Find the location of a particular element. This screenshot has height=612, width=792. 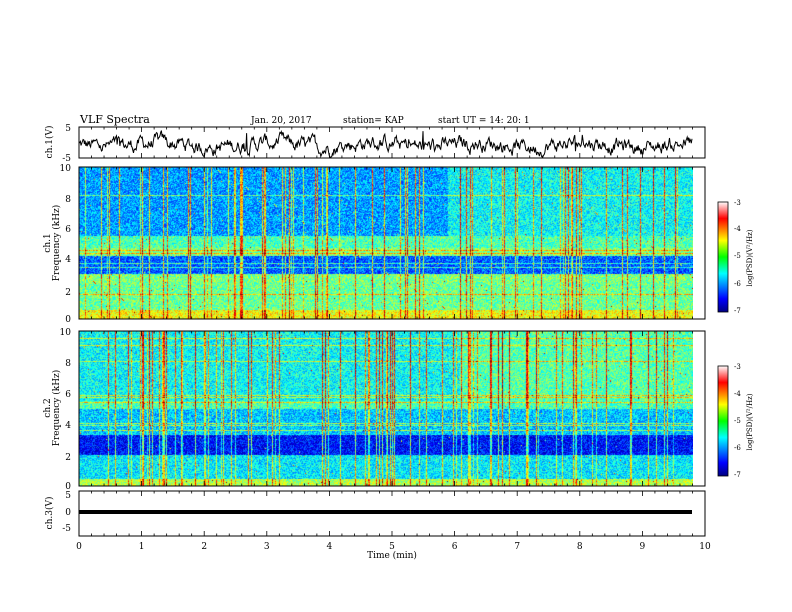

ch2-freq-tick-6: 6 is located at coordinates (68, 395).